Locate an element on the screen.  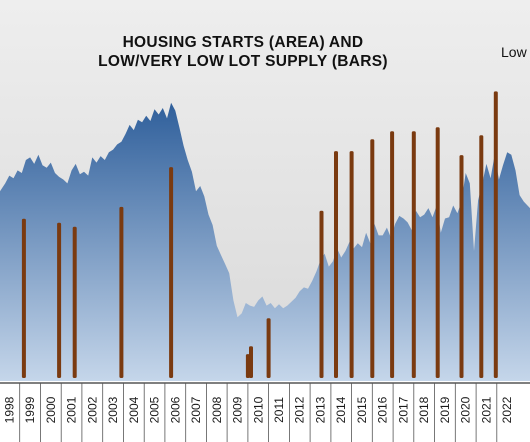
x-tick-label: 2002 is located at coordinates (92, 409).